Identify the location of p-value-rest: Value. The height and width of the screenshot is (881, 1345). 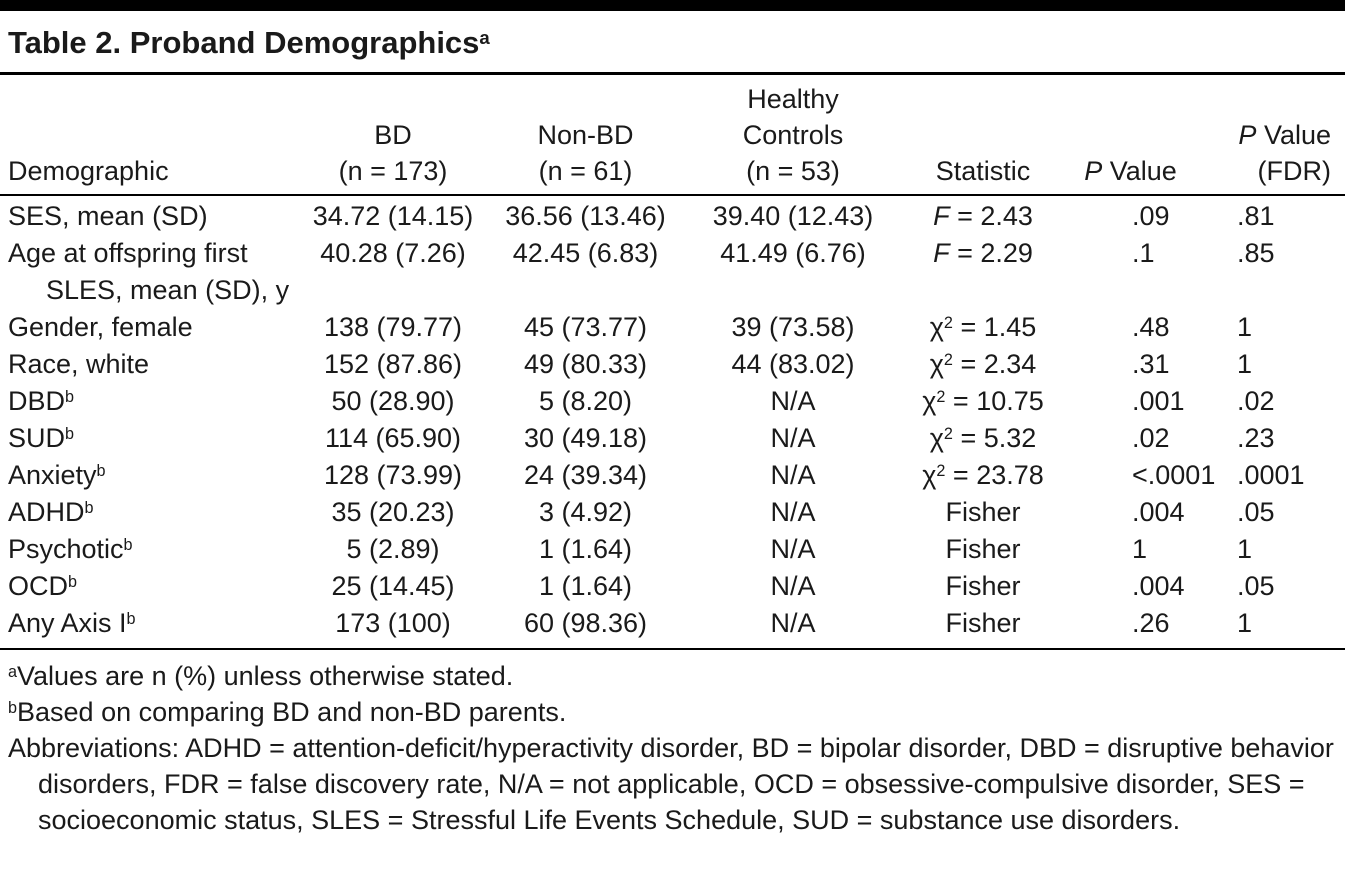
(1139, 171).